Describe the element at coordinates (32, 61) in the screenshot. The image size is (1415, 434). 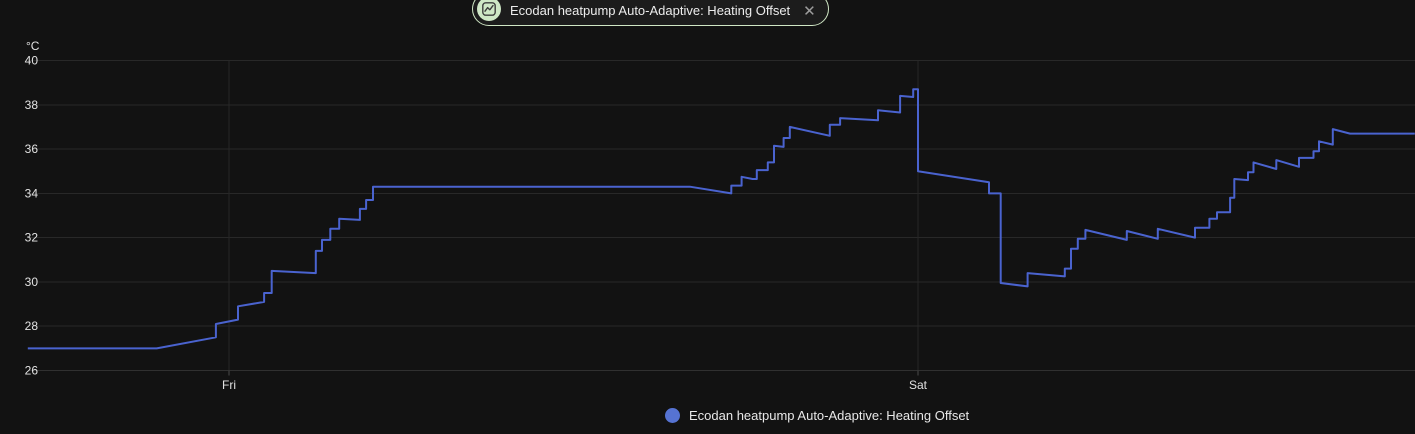
I see `y-tick-label: 40` at that location.